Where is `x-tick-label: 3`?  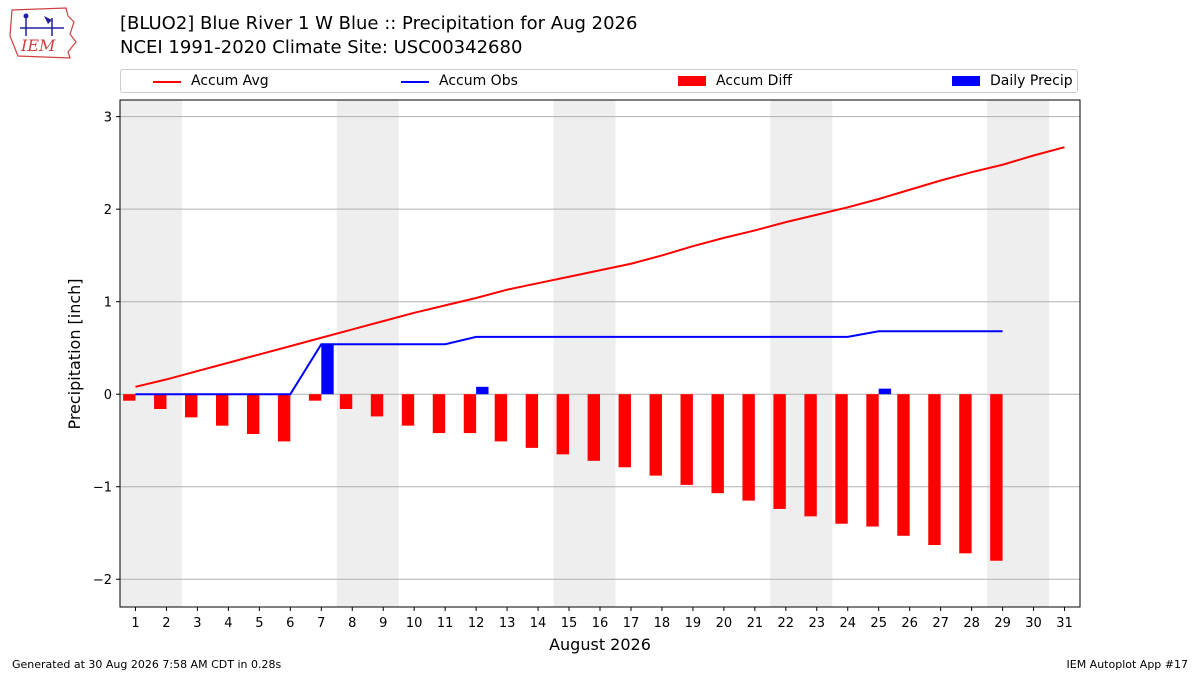
x-tick-label: 3 is located at coordinates (197, 623).